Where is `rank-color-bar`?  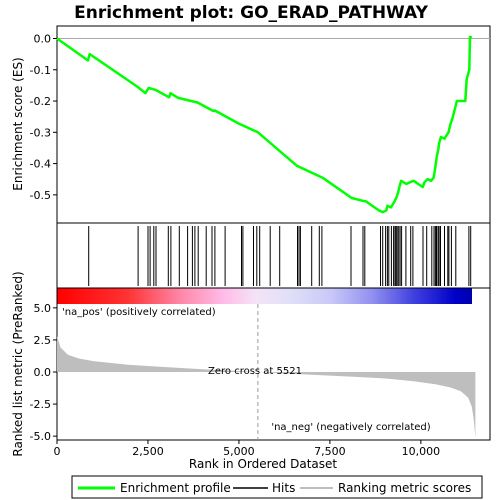 rank-color-bar is located at coordinates (264, 296).